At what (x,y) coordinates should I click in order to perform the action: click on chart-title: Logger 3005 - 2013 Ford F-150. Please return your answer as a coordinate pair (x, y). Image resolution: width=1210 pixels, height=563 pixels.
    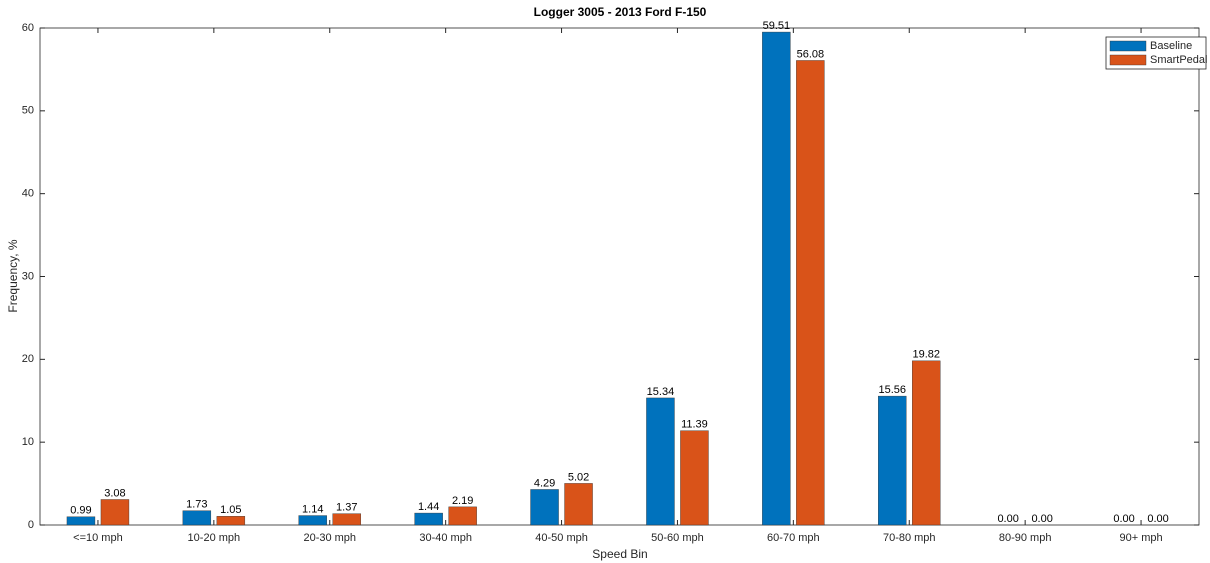
    Looking at the image, I should click on (620, 12).